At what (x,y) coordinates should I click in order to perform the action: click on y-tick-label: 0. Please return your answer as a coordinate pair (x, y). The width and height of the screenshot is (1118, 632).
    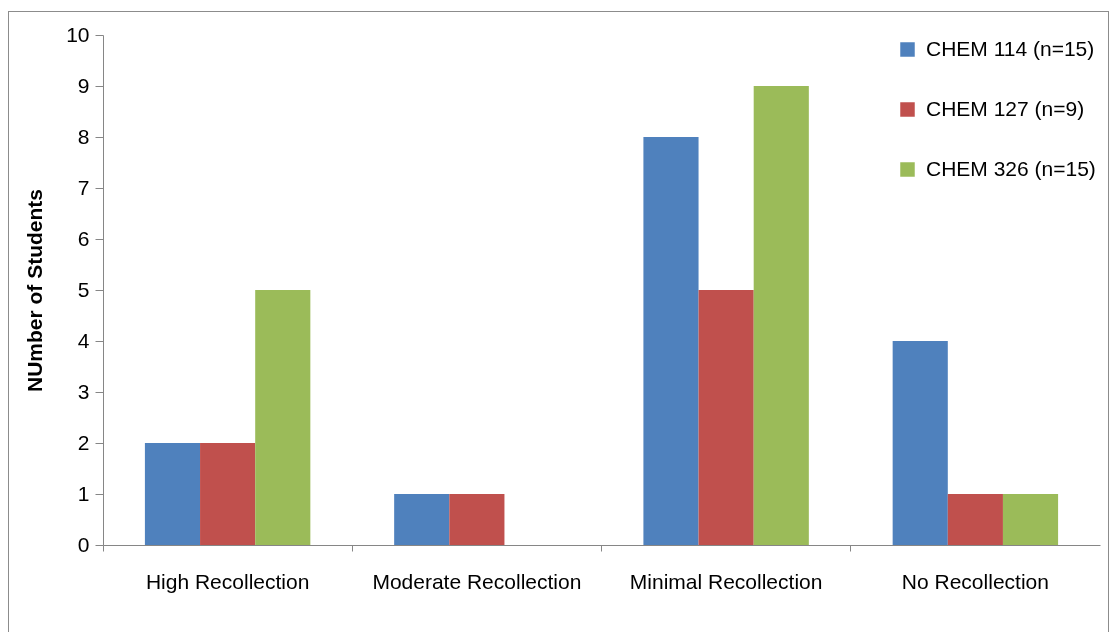
    Looking at the image, I should click on (83, 544).